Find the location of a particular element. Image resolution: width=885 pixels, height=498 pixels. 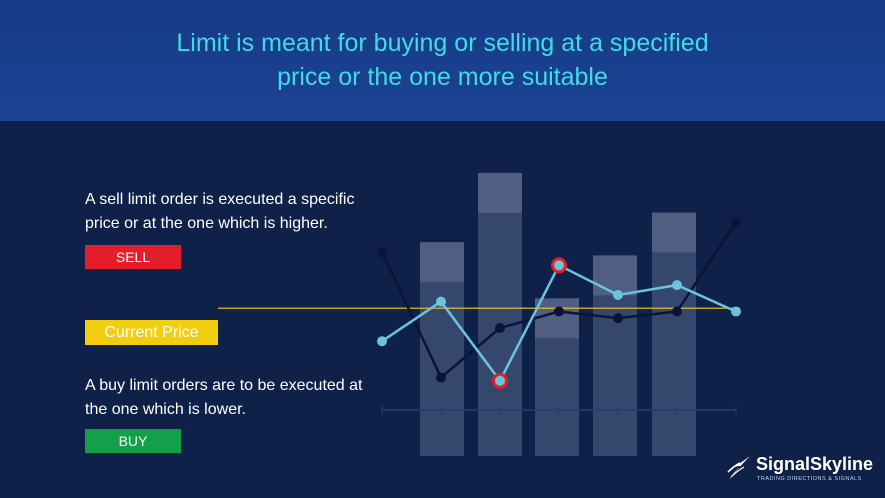

buy-description-line-2: the one which is lower. is located at coordinates (165, 409).